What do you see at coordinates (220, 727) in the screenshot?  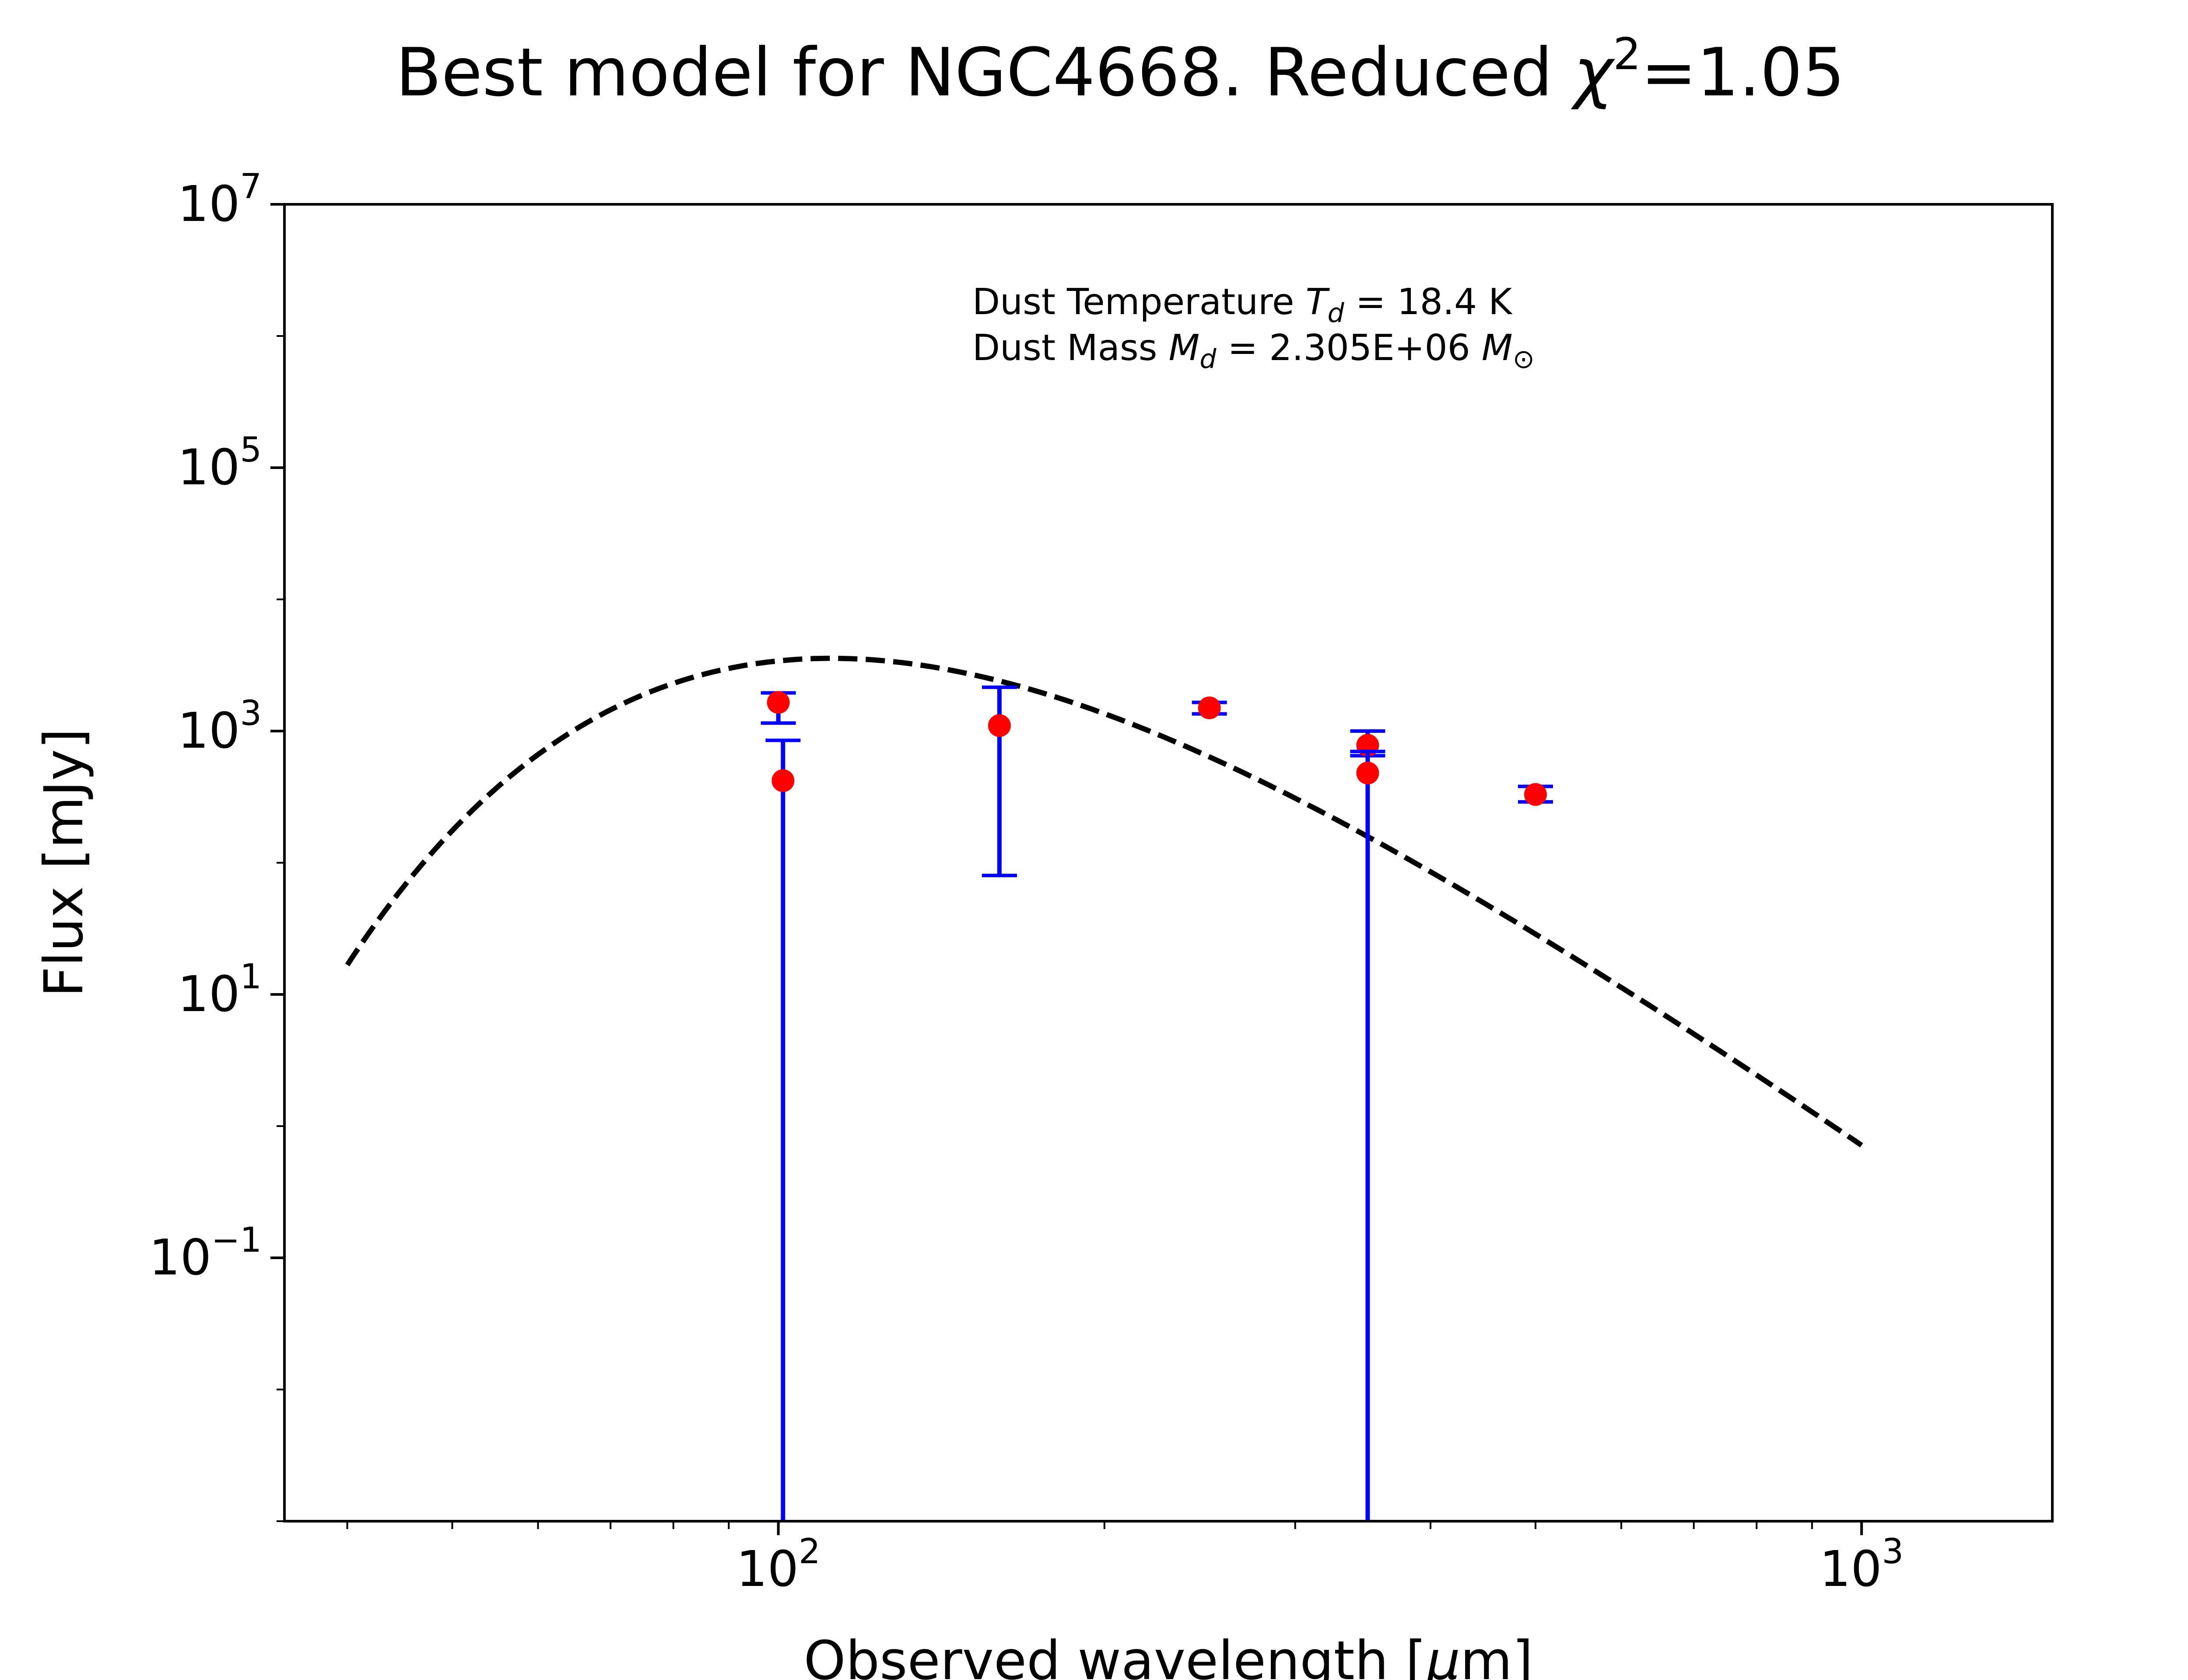 I see `y-tick-label: 10³` at bounding box center [220, 727].